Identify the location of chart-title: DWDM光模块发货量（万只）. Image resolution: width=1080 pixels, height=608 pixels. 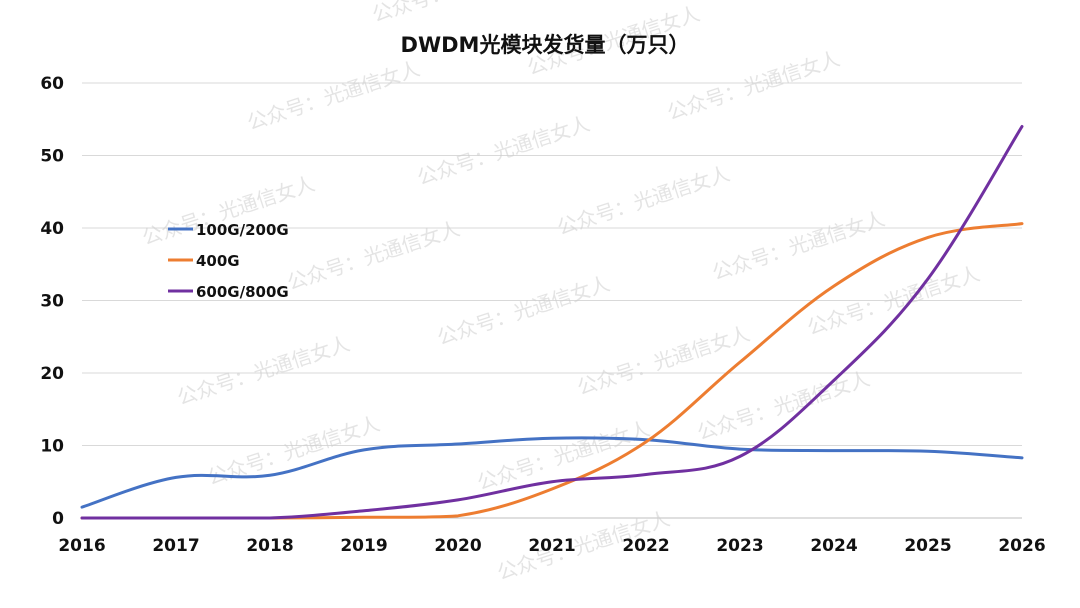
(545, 45).